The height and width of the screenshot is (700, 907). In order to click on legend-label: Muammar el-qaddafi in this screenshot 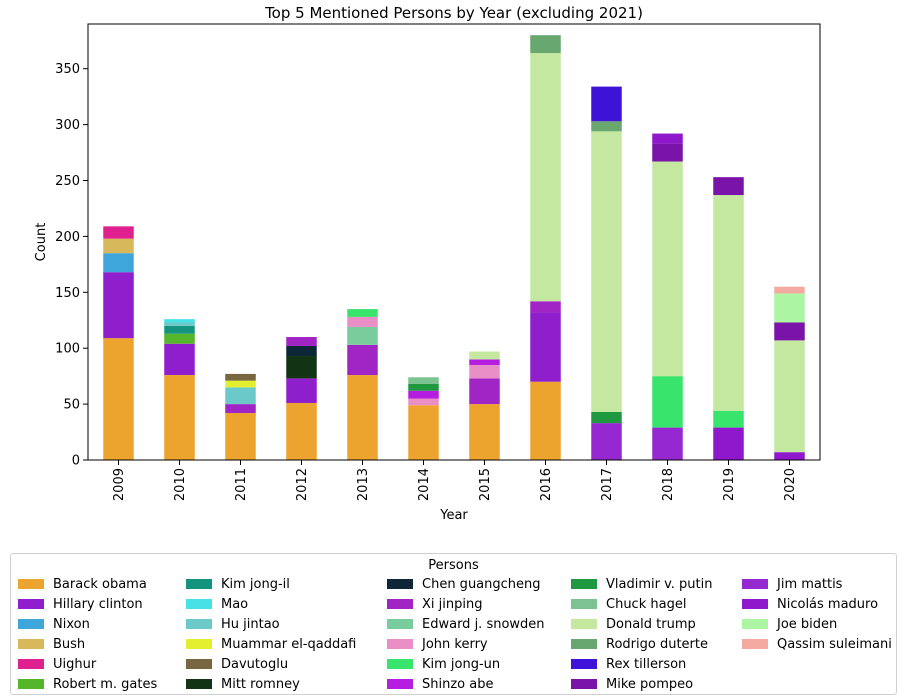, I will do `click(289, 644)`.